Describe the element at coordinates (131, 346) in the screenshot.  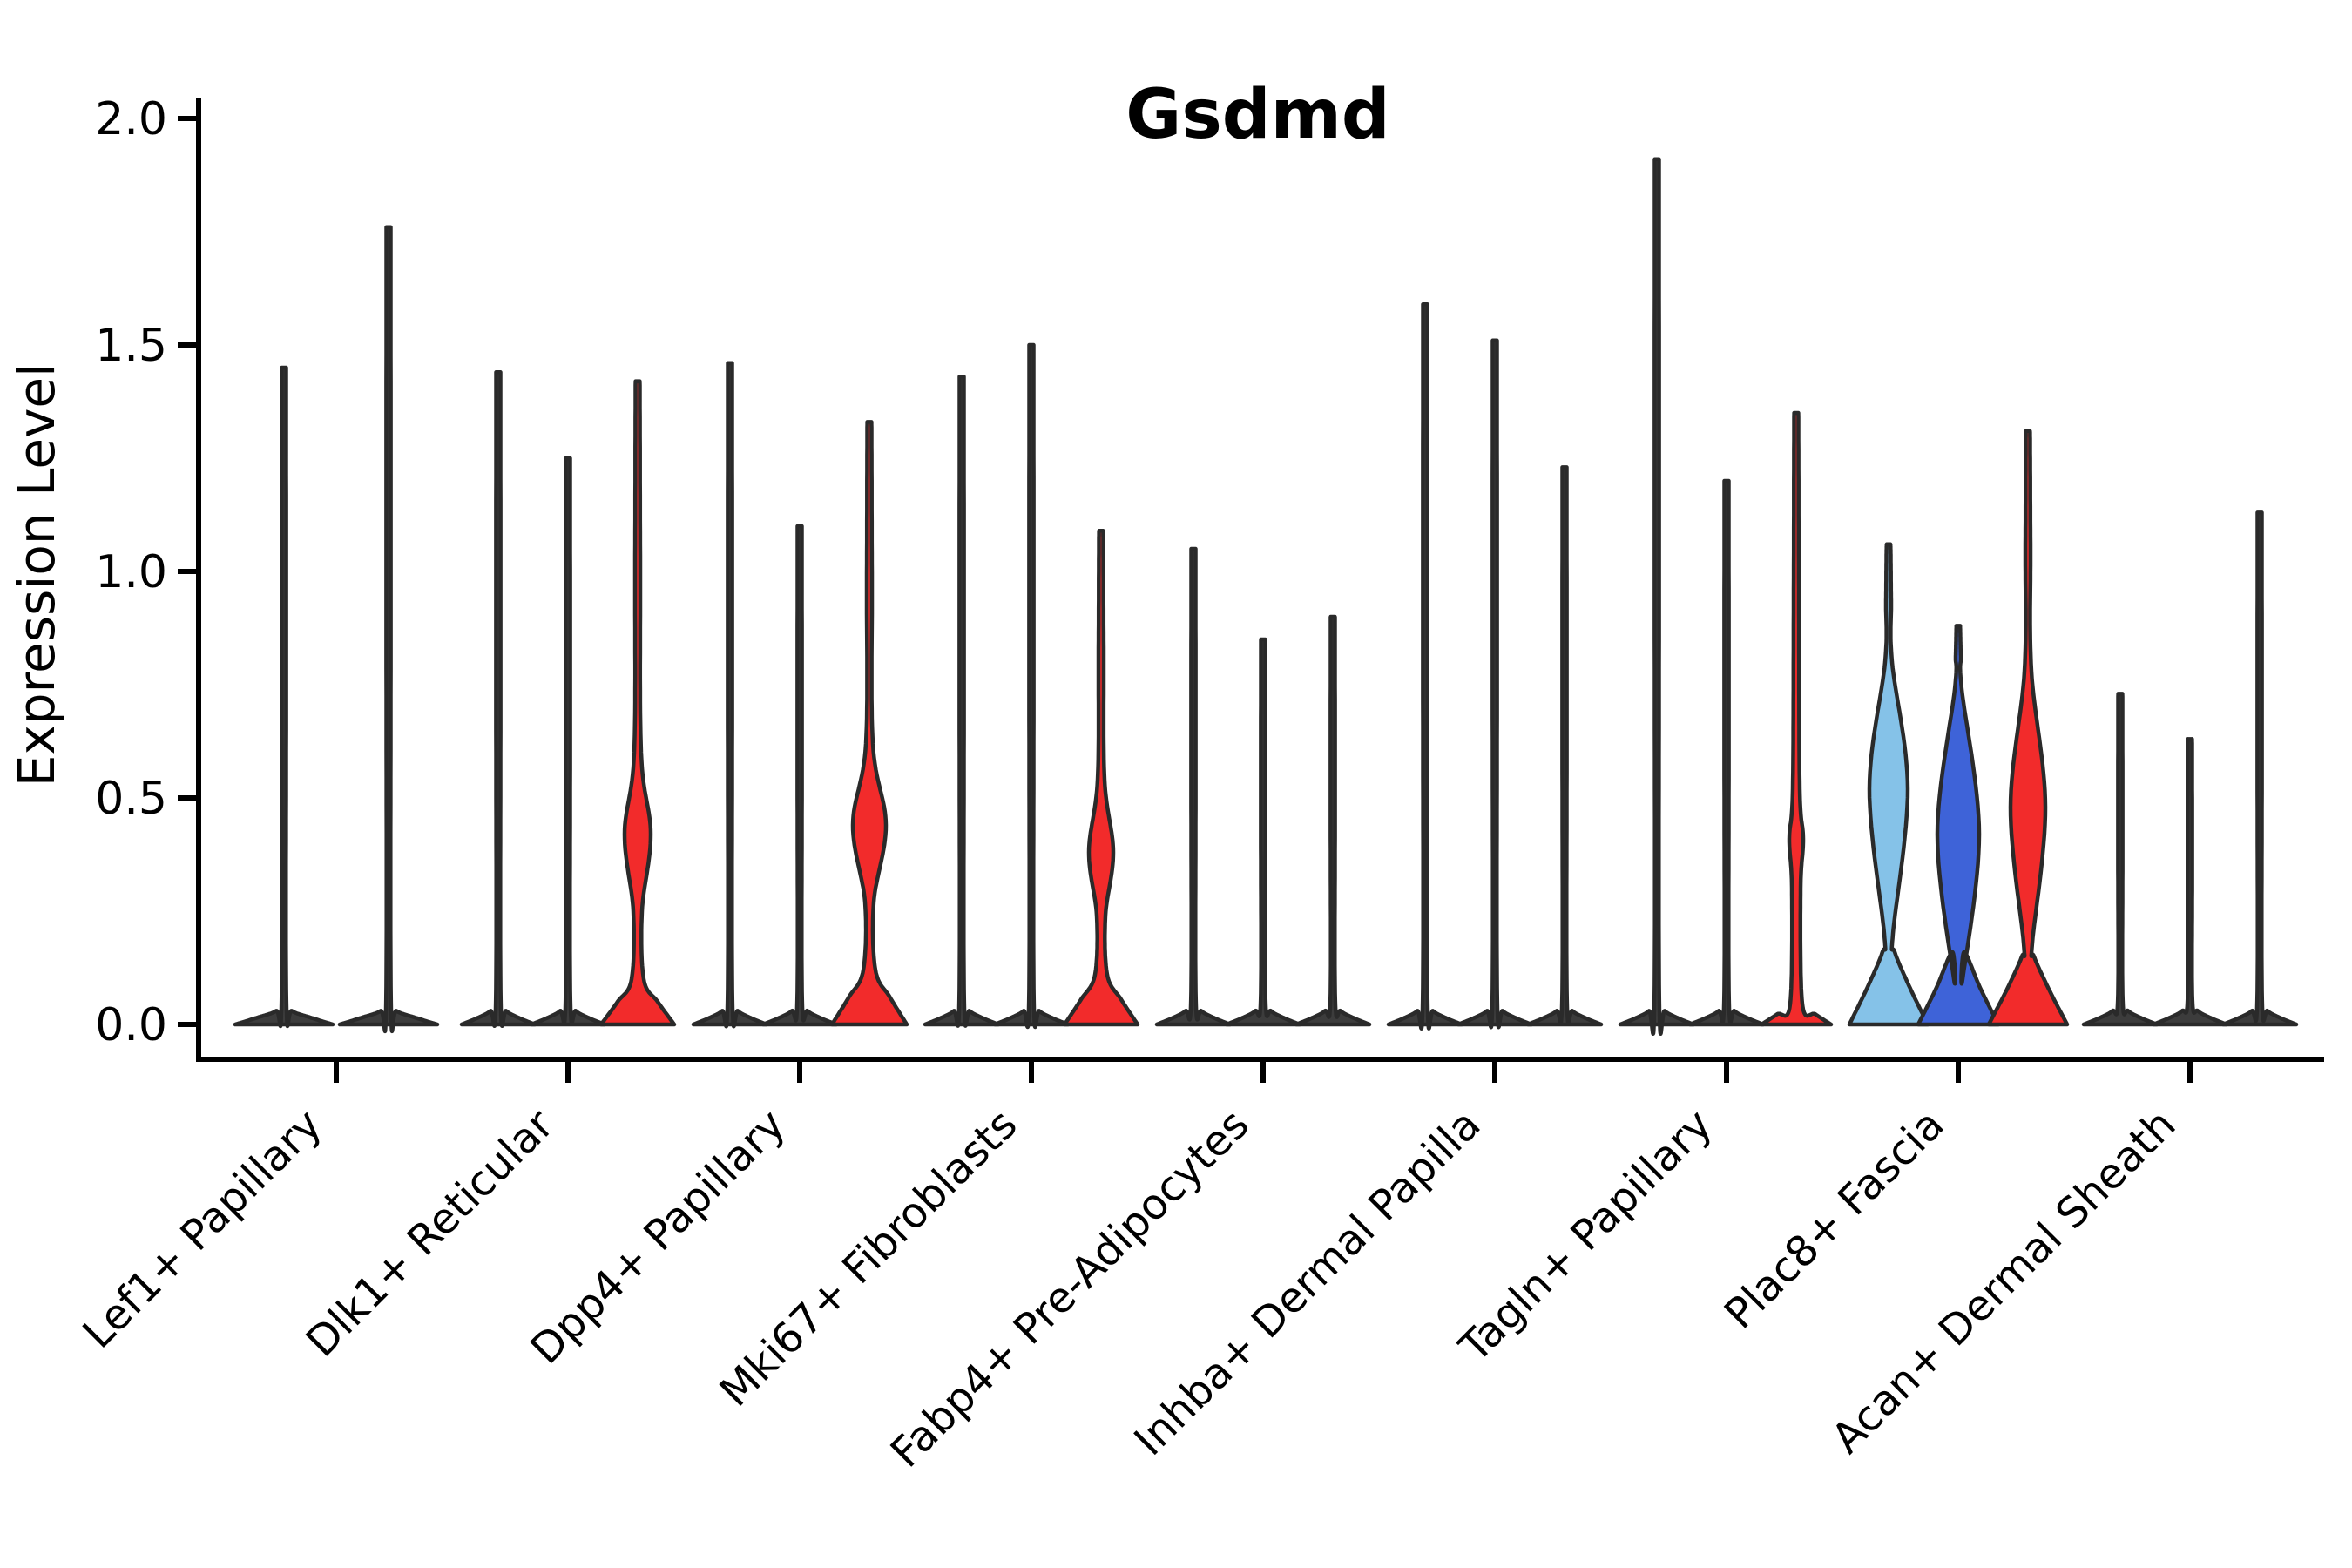
I see `y-tick-label: 1.5` at that location.